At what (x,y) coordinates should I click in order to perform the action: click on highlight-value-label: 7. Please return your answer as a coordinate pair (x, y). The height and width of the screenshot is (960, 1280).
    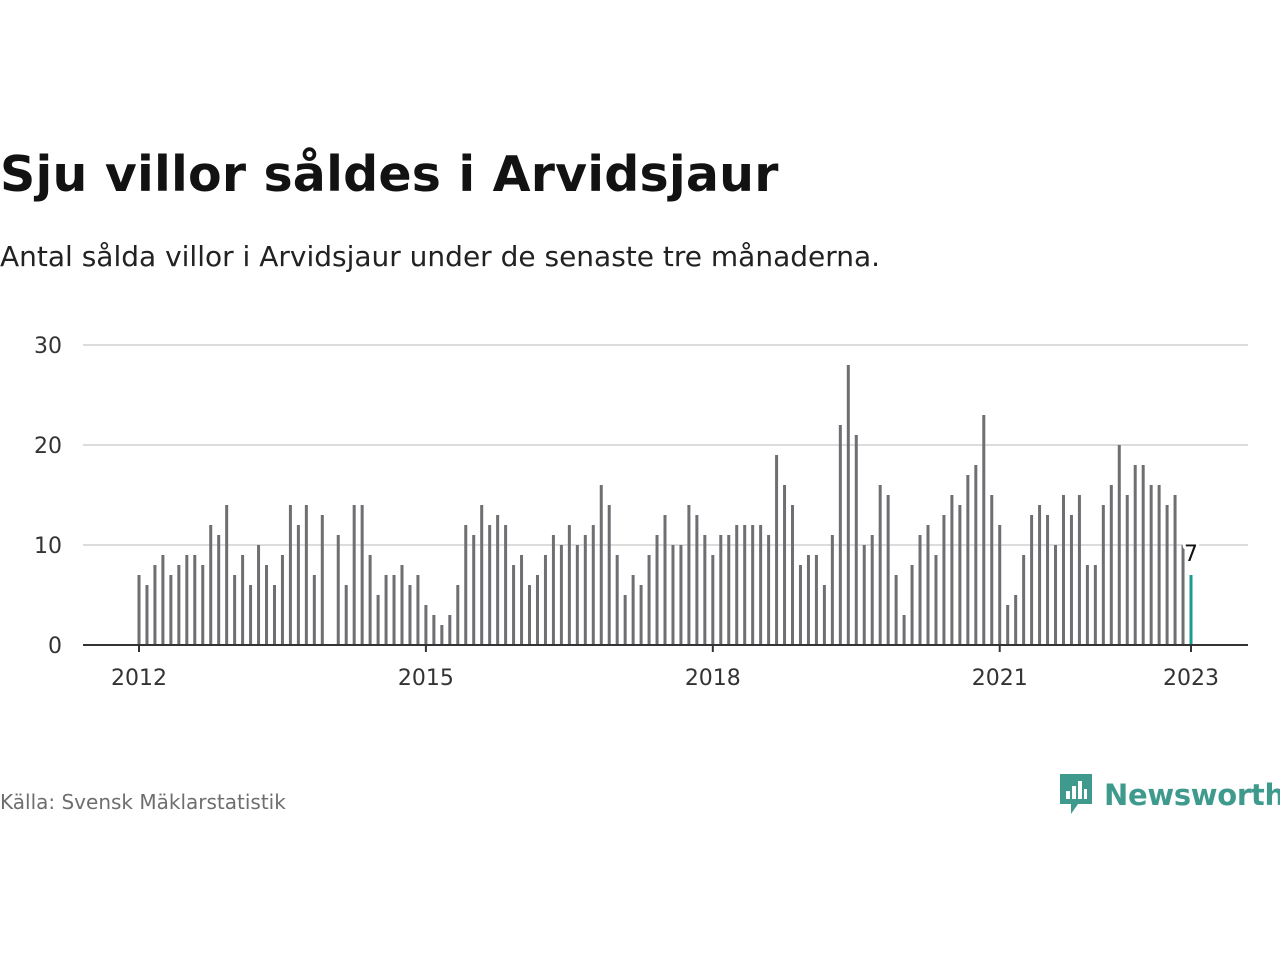
    Looking at the image, I should click on (1191, 554).